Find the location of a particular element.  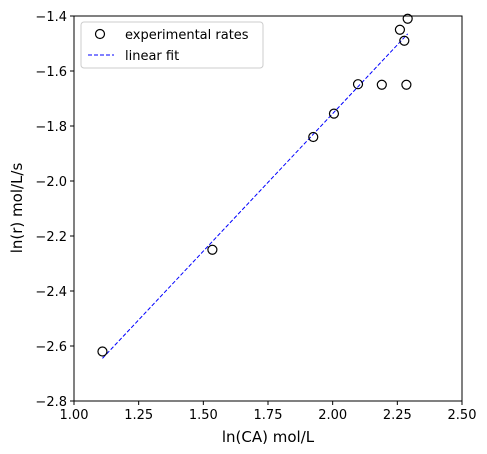

legend: experimental rates linear fit is located at coordinates (172, 45).